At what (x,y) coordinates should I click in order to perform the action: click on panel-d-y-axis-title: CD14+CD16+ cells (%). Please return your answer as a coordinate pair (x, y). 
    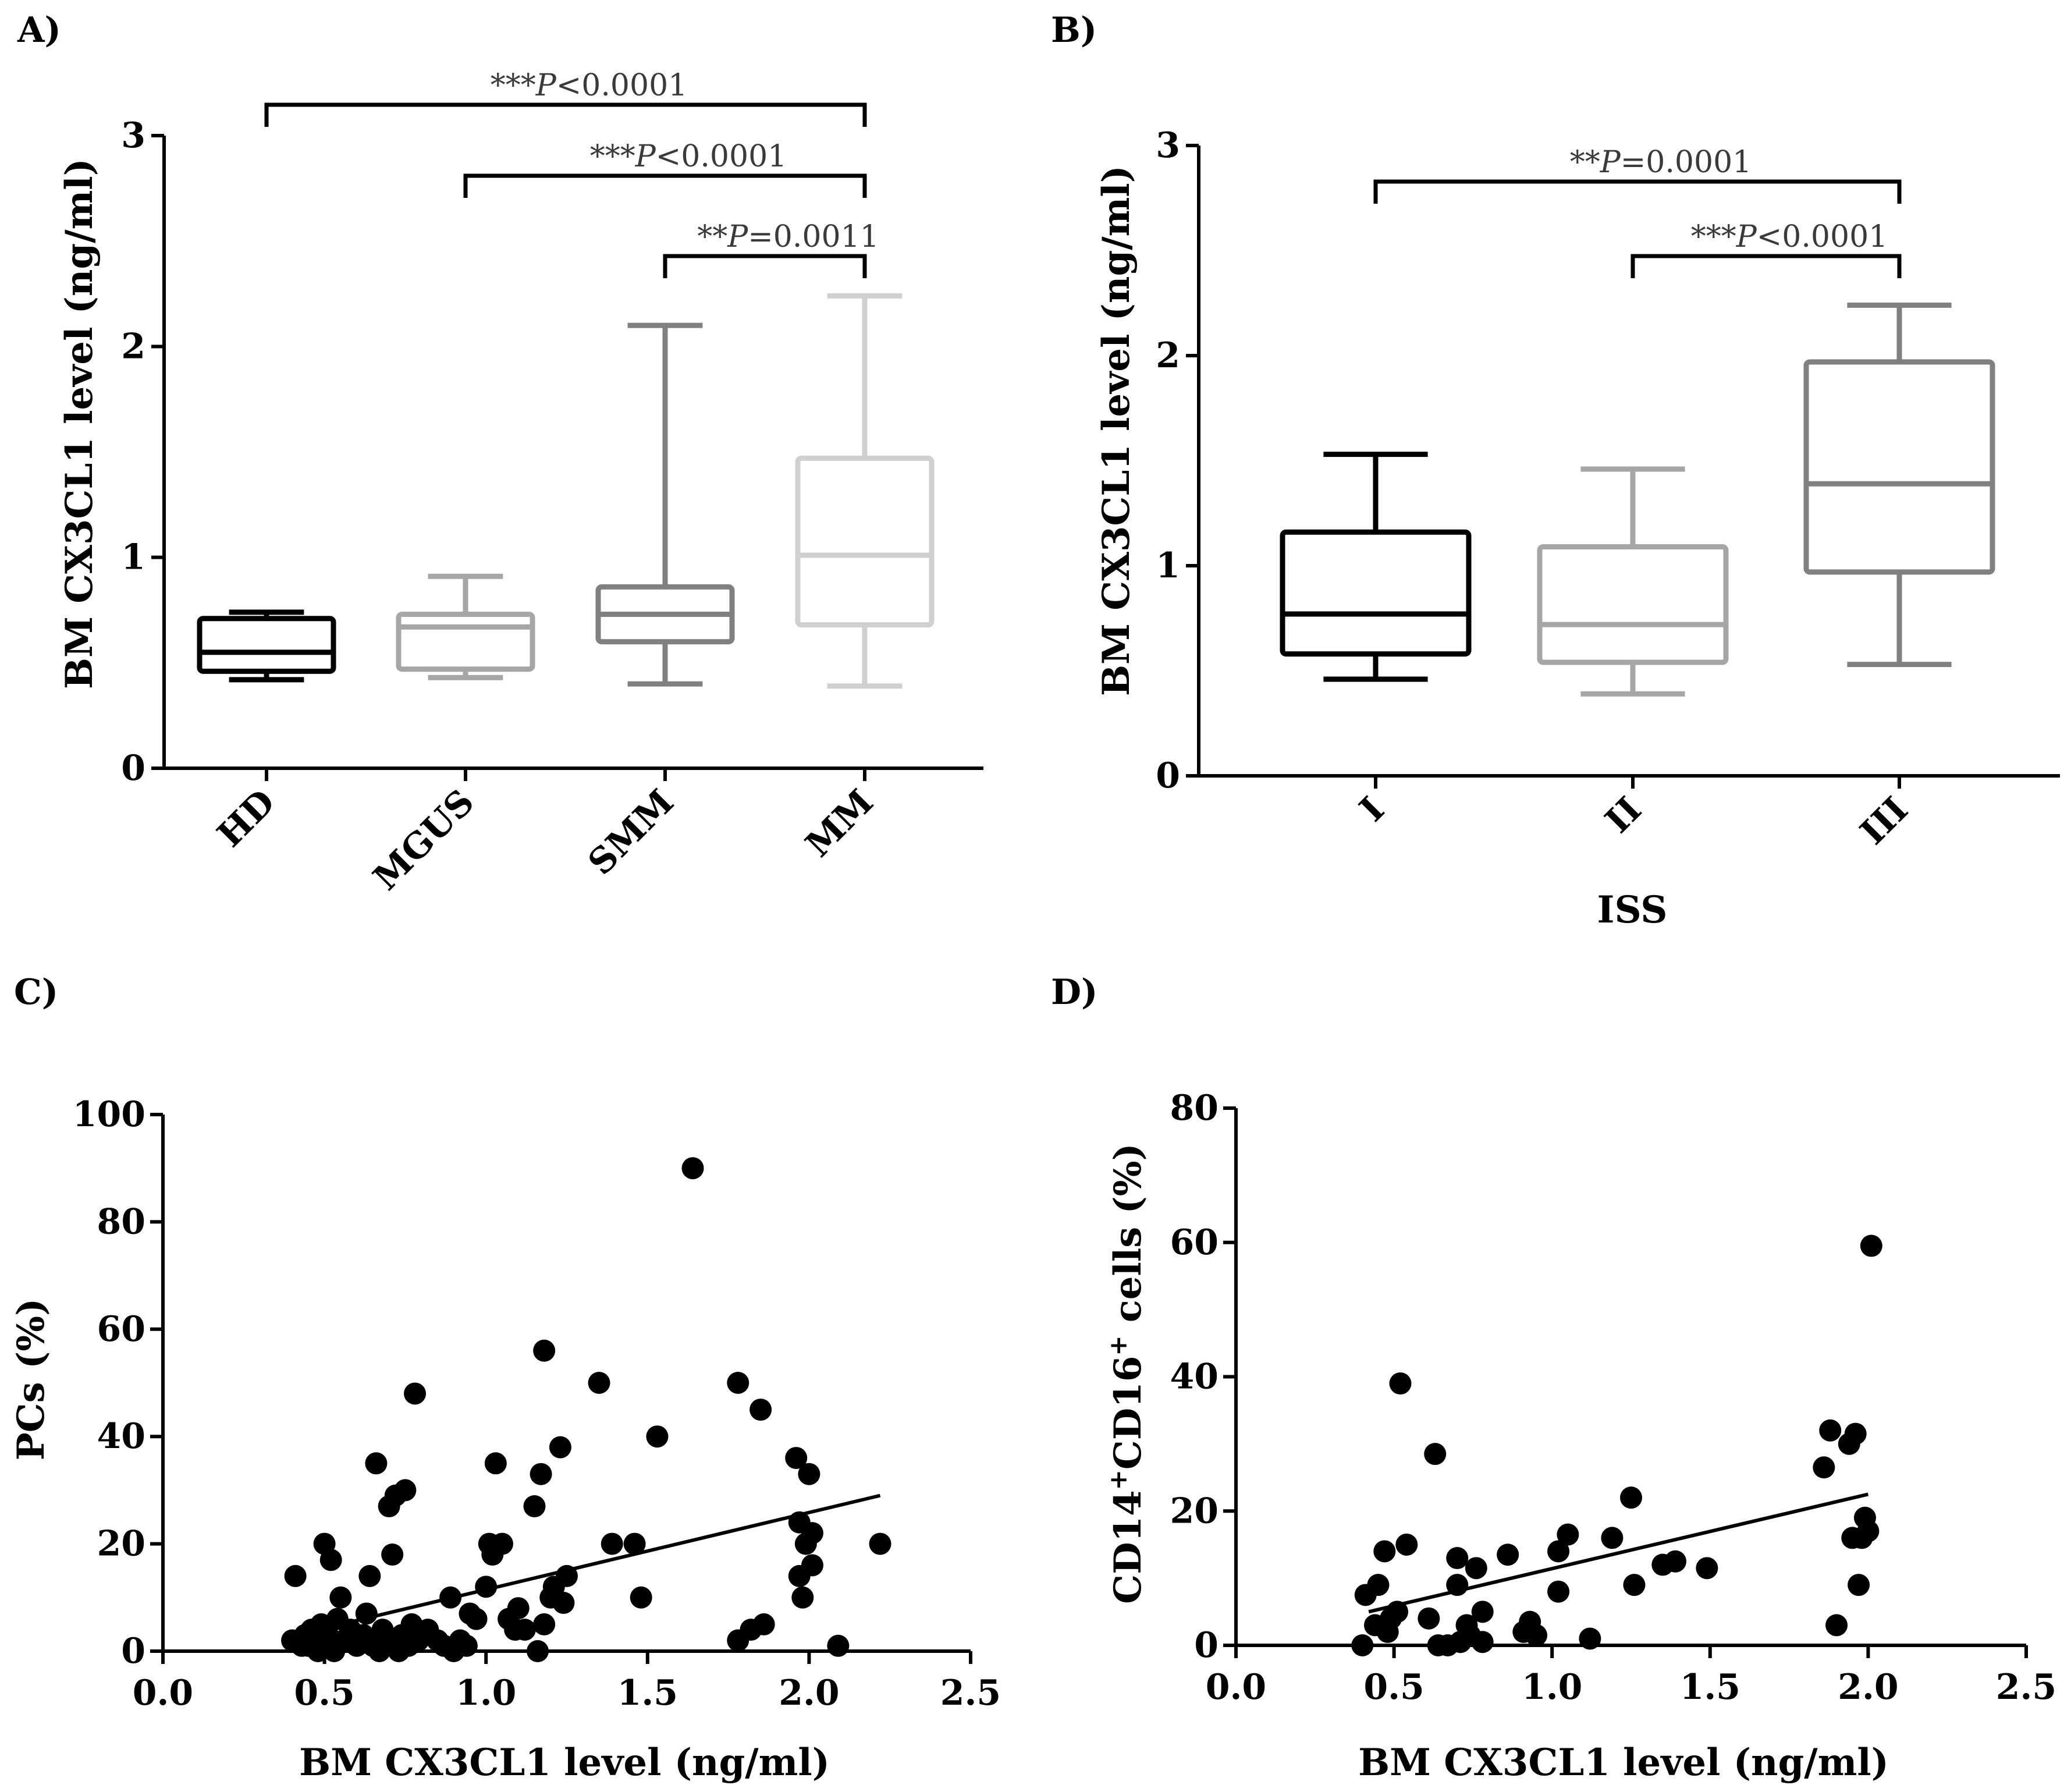
    Looking at the image, I should click on (1127, 1373).